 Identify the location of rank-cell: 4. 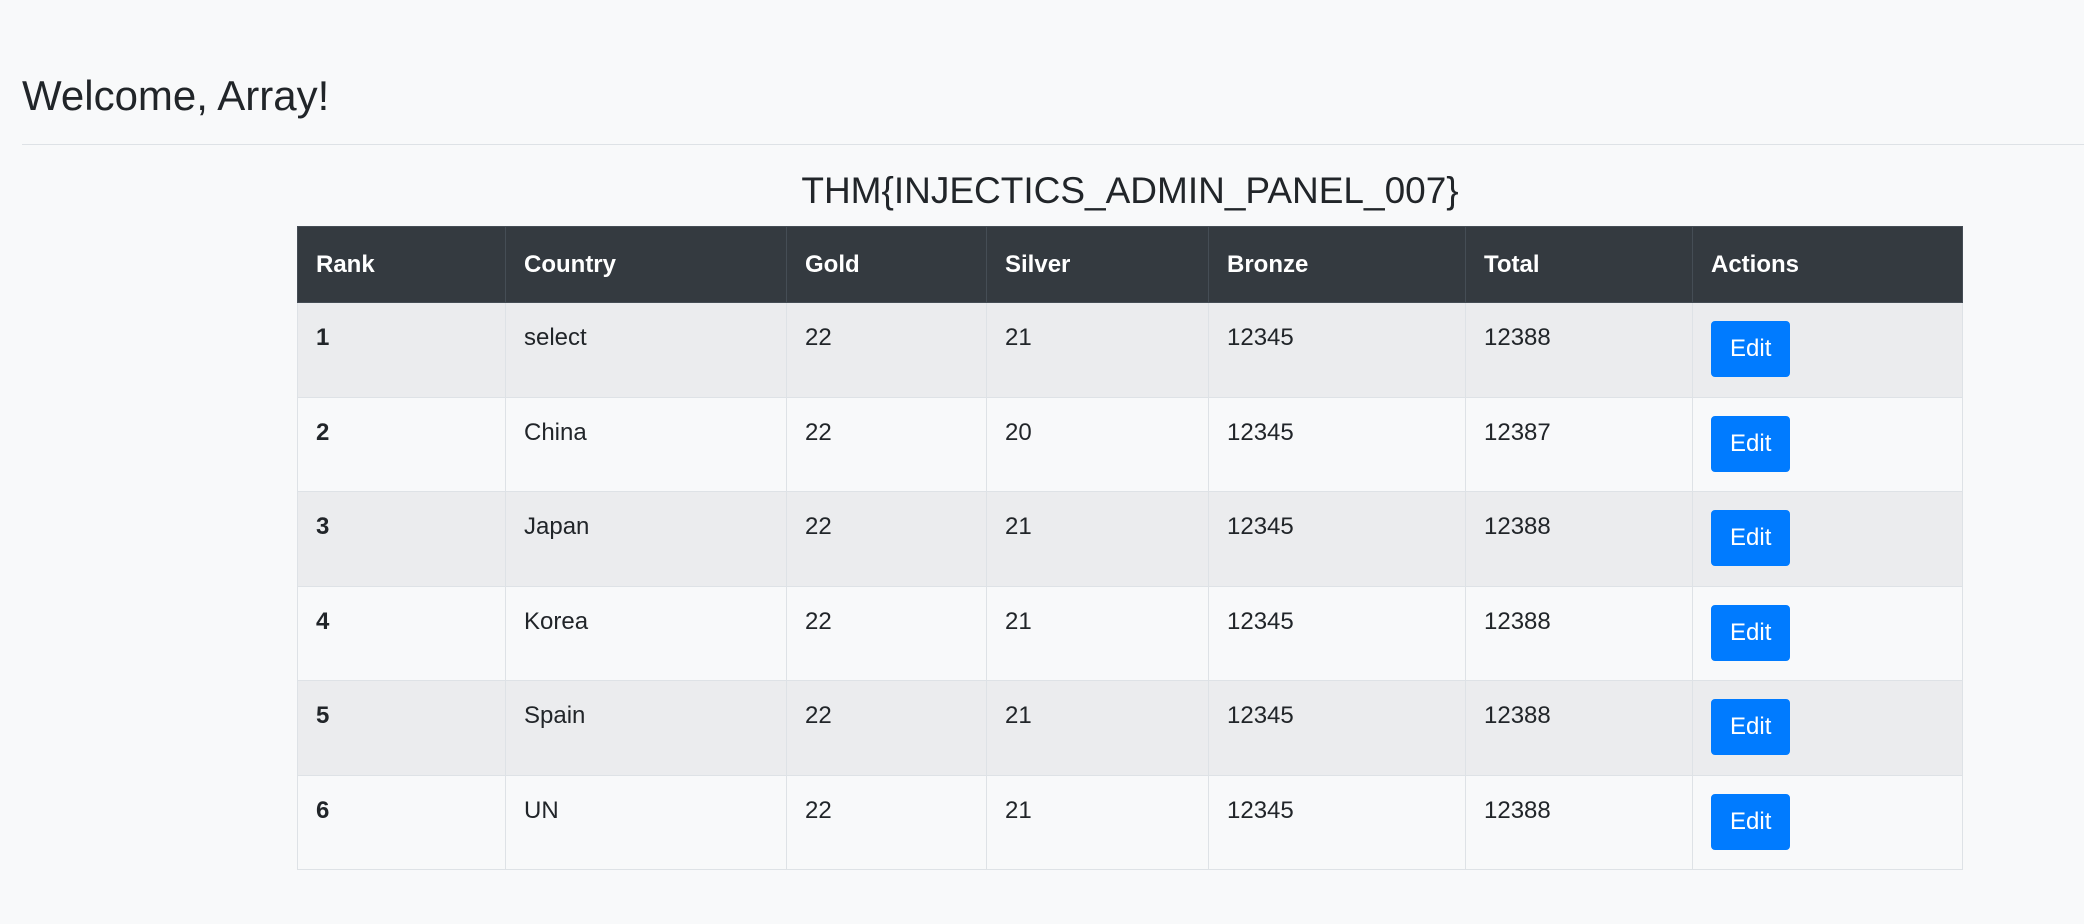
(401, 633).